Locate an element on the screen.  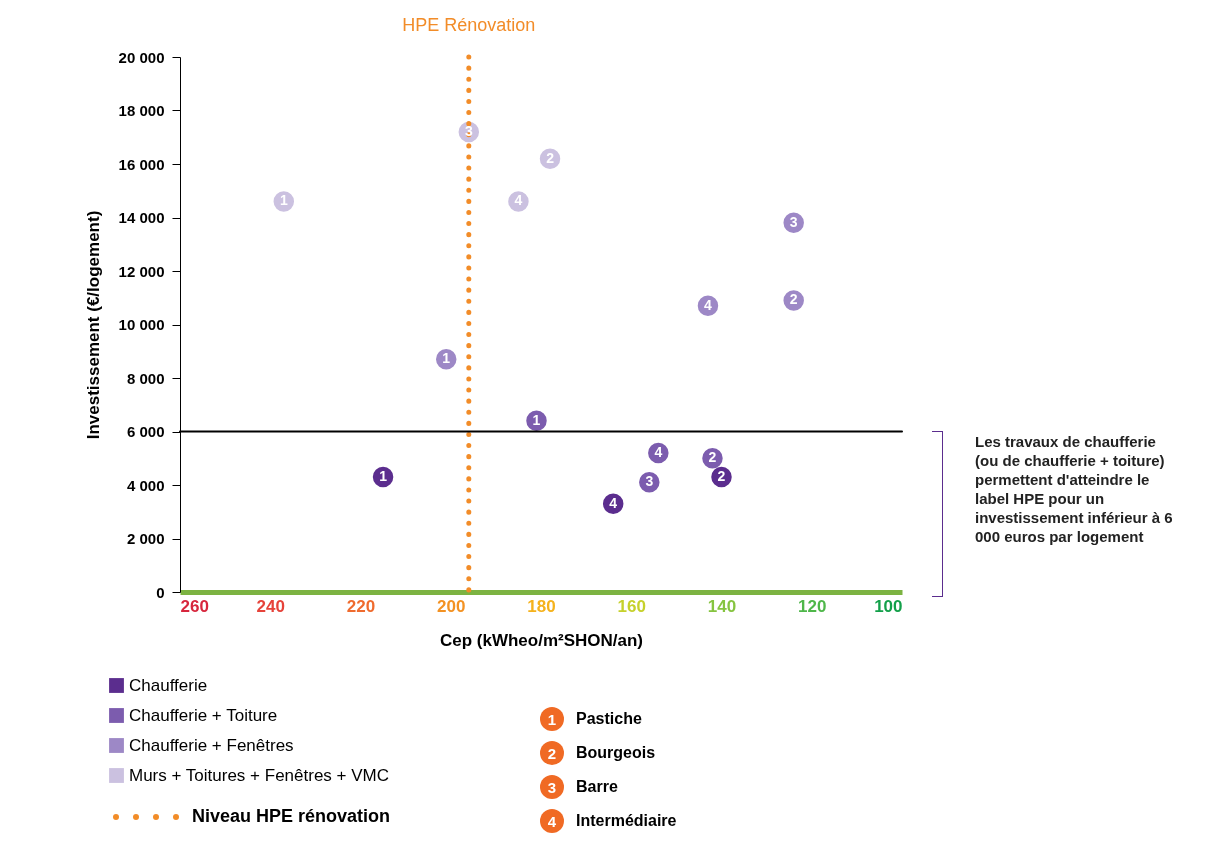
legend-label: Murs + Toitures + Fenêtres + VMC is located at coordinates (259, 775).